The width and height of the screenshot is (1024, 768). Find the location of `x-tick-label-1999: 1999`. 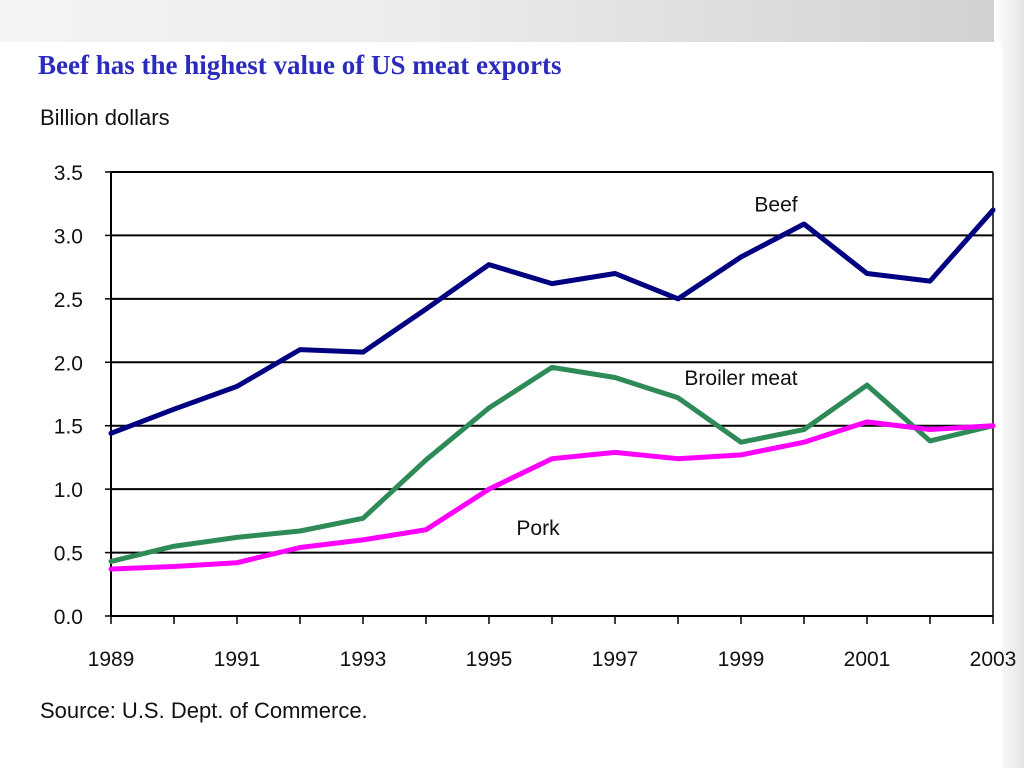

x-tick-label-1999: 1999 is located at coordinates (741, 659).